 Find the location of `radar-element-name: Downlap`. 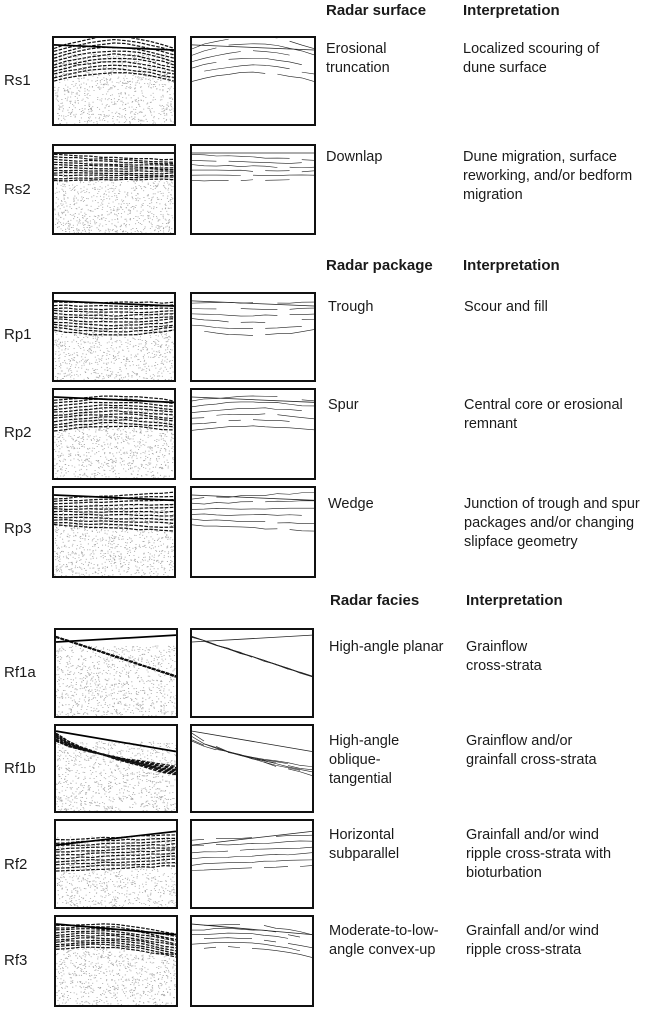

radar-element-name: Downlap is located at coordinates (354, 157).